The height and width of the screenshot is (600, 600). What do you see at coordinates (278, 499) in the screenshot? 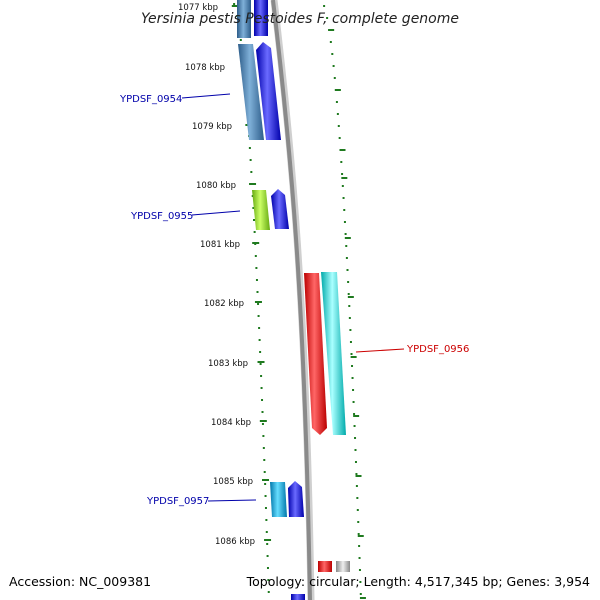
I see `feature-0957-cds` at bounding box center [278, 499].